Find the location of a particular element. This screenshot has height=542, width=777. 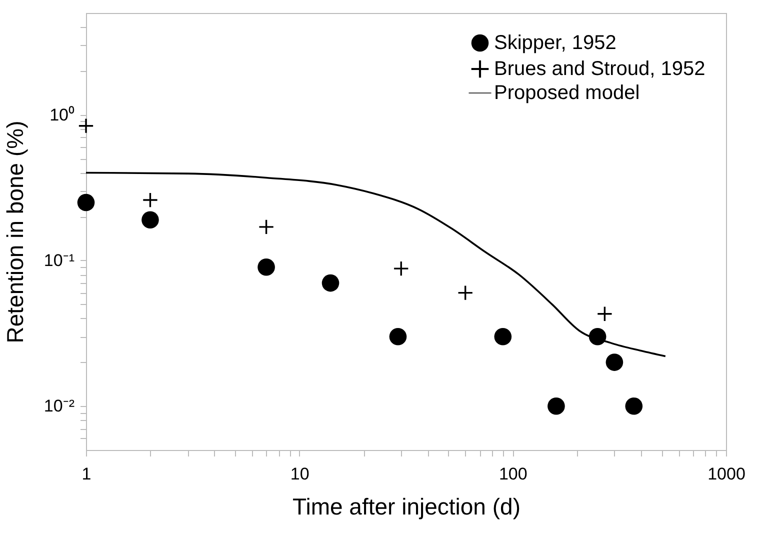

x-tick-label: 1 is located at coordinates (87, 474).